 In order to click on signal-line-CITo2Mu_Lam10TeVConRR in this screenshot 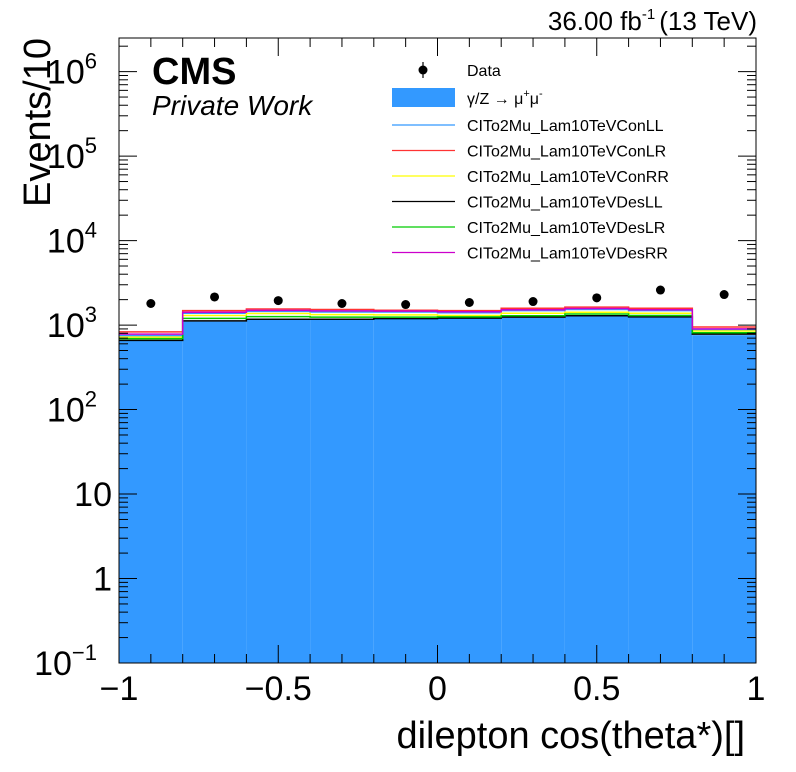, I will do `click(437, 324)`.